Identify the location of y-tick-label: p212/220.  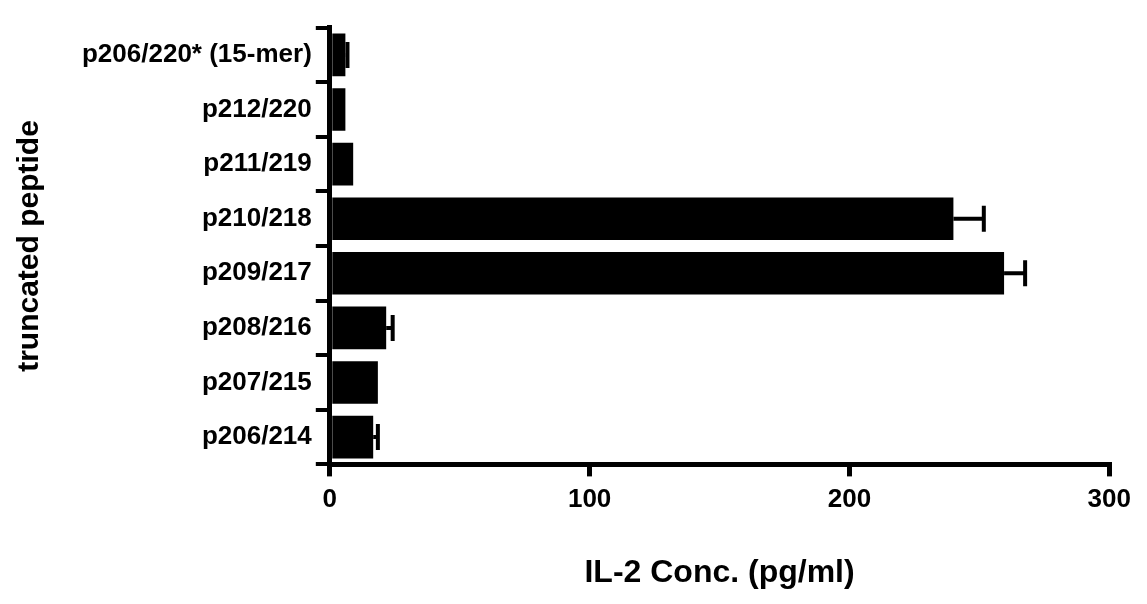
(256, 107).